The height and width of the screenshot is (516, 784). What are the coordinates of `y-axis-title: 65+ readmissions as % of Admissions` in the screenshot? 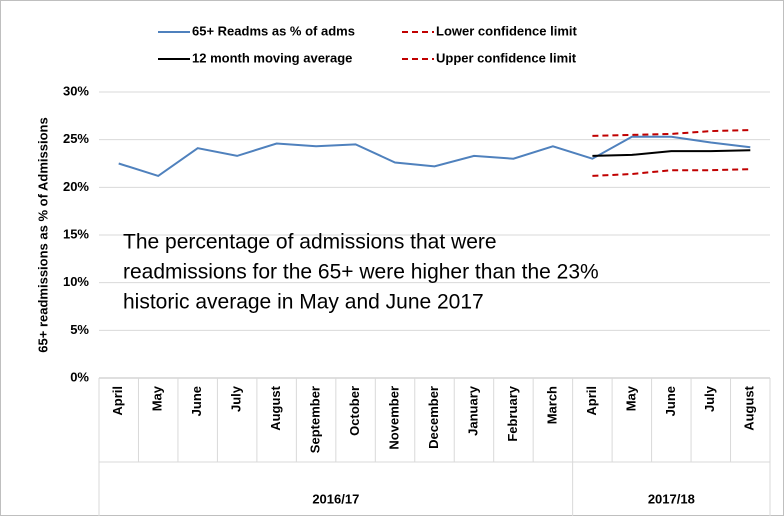 It's located at (42, 234).